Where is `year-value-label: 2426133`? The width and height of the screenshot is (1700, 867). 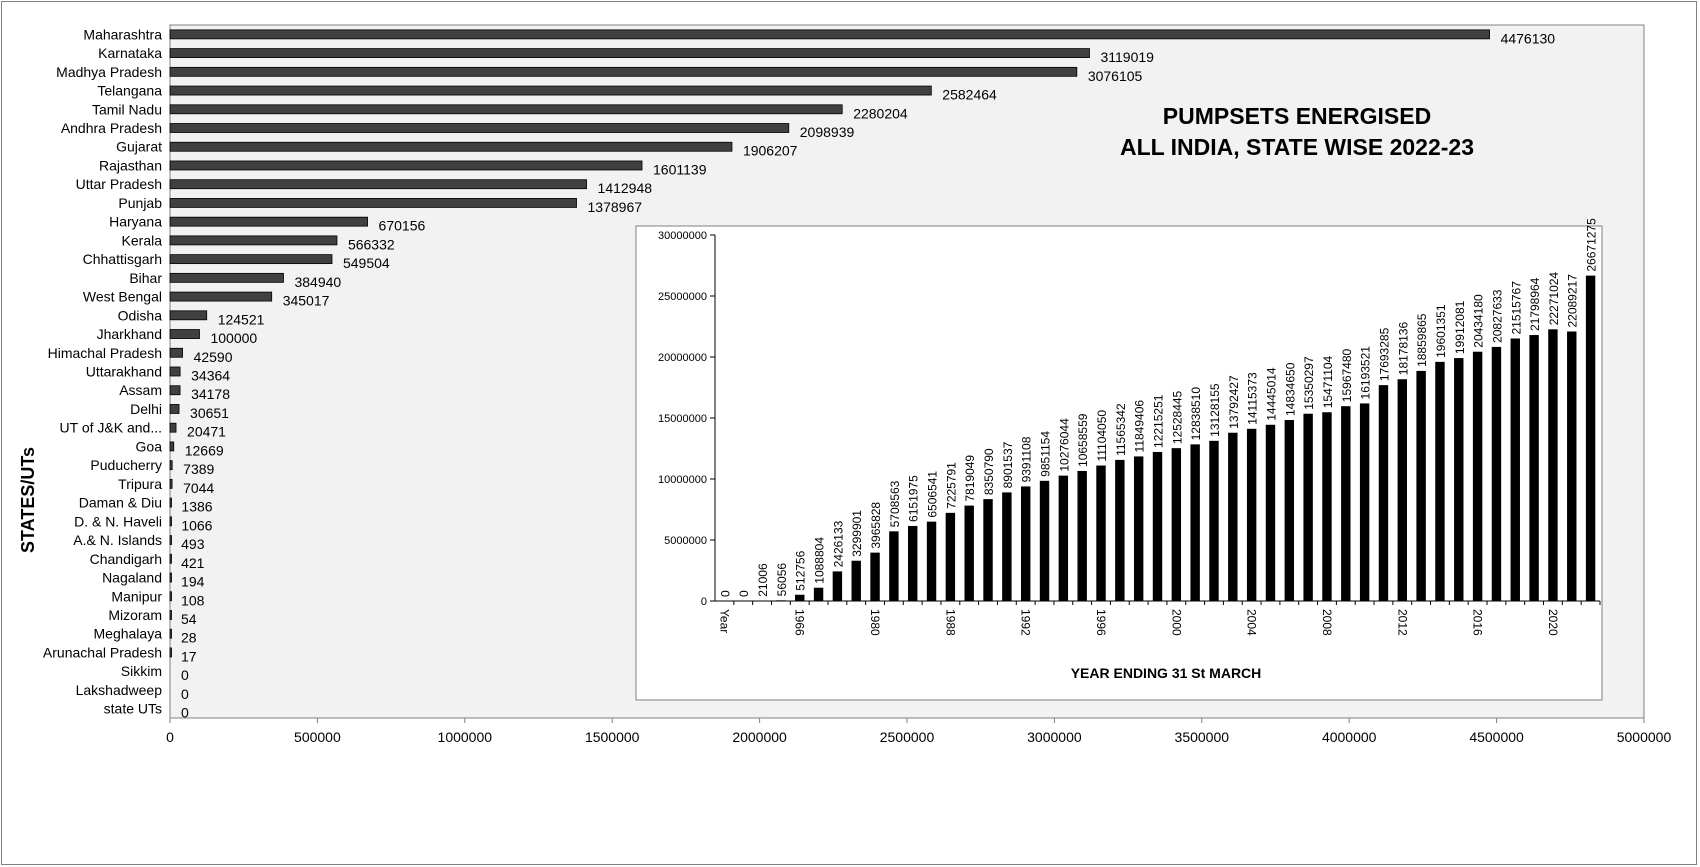
year-value-label: 2426133 is located at coordinates (838, 543).